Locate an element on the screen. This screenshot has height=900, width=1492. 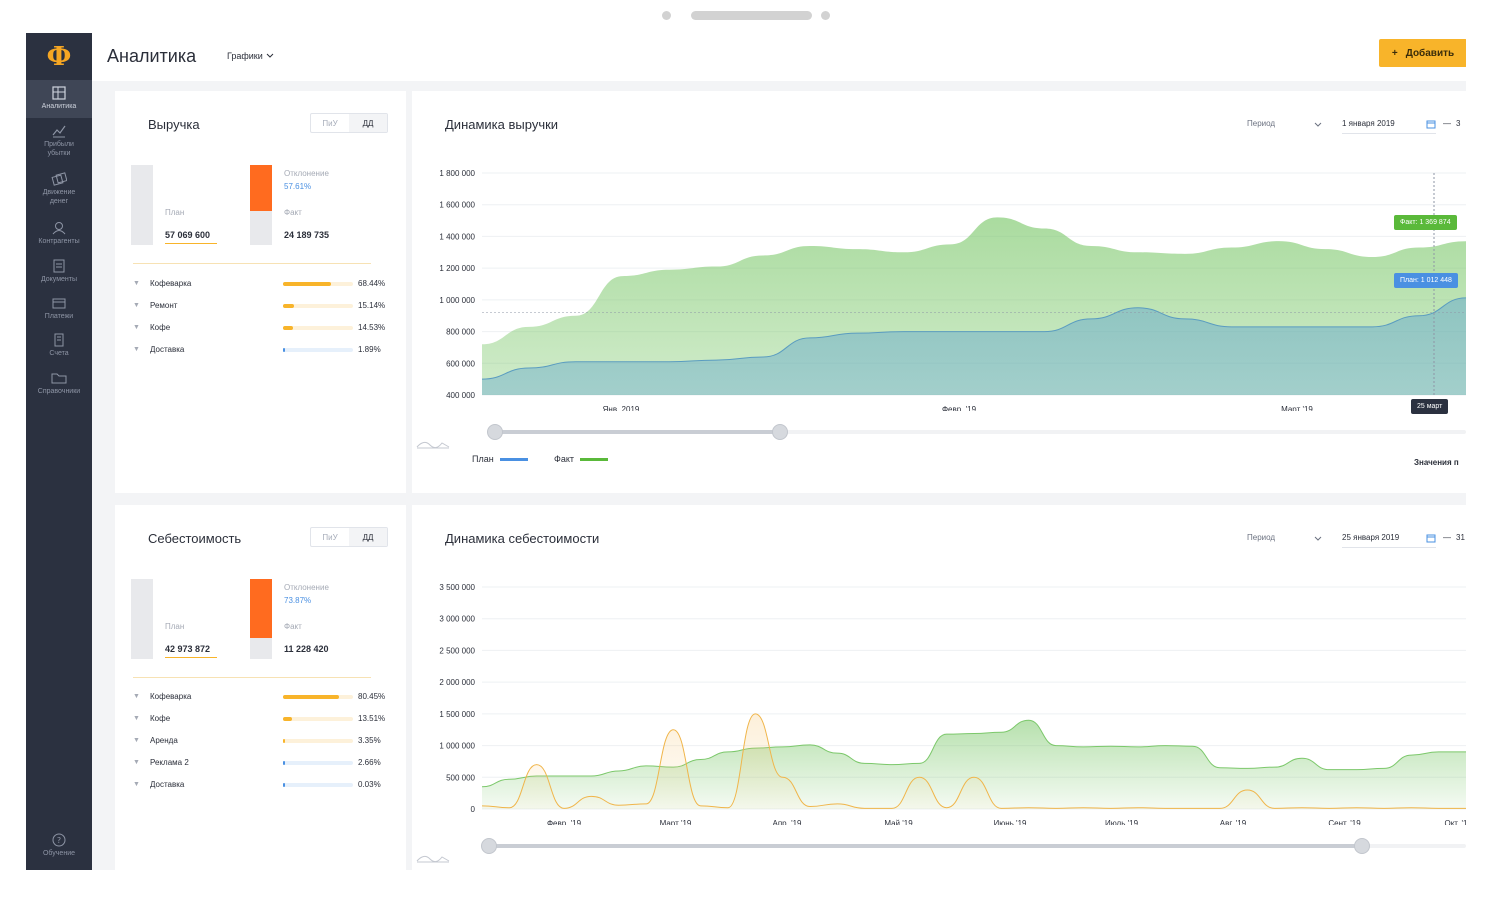
date-from-field: 1 января 2019 is located at coordinates (1389, 126).